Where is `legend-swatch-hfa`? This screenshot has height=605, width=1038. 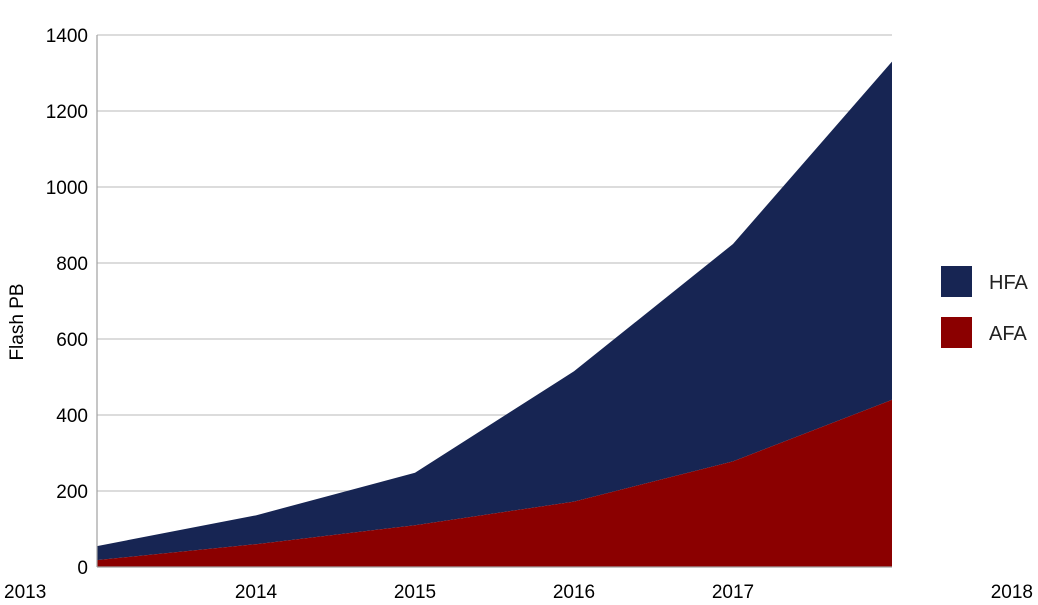
legend-swatch-hfa is located at coordinates (956, 281).